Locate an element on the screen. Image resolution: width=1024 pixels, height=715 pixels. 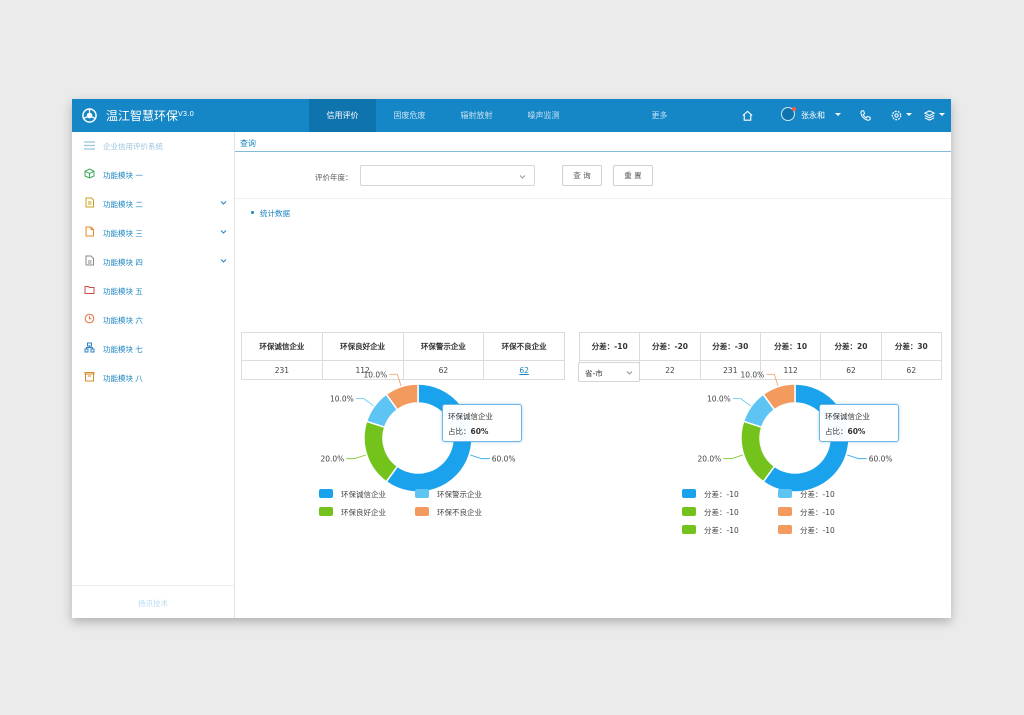
notification-dot is located at coordinates (794, 109).